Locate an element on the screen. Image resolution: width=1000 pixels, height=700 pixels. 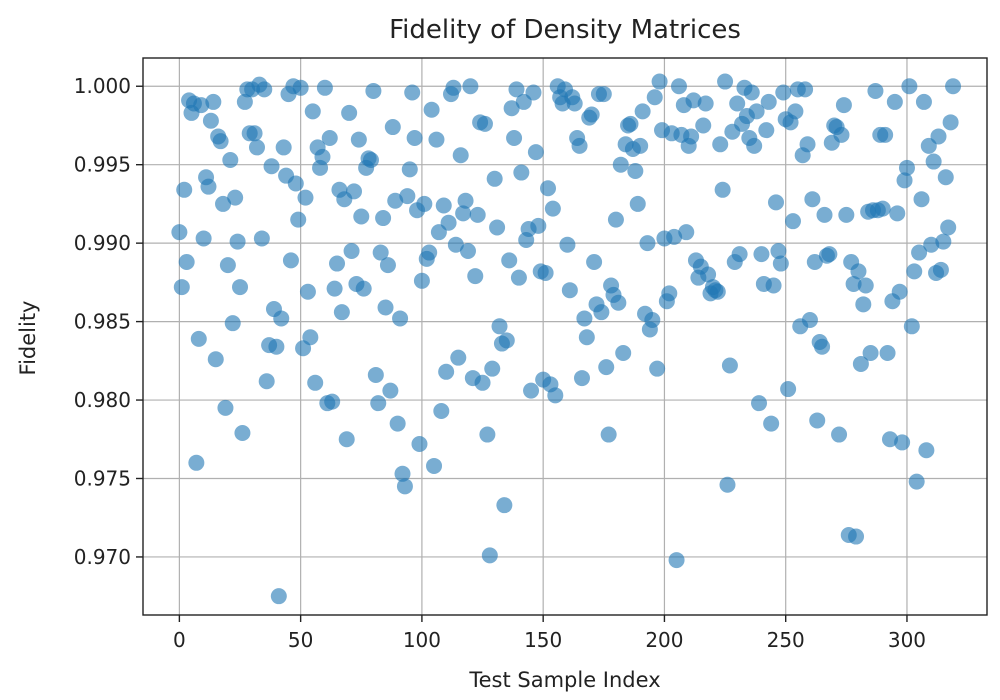
x-axis: 0 50 100 150 200 250 300 is located at coordinates (549, 633).